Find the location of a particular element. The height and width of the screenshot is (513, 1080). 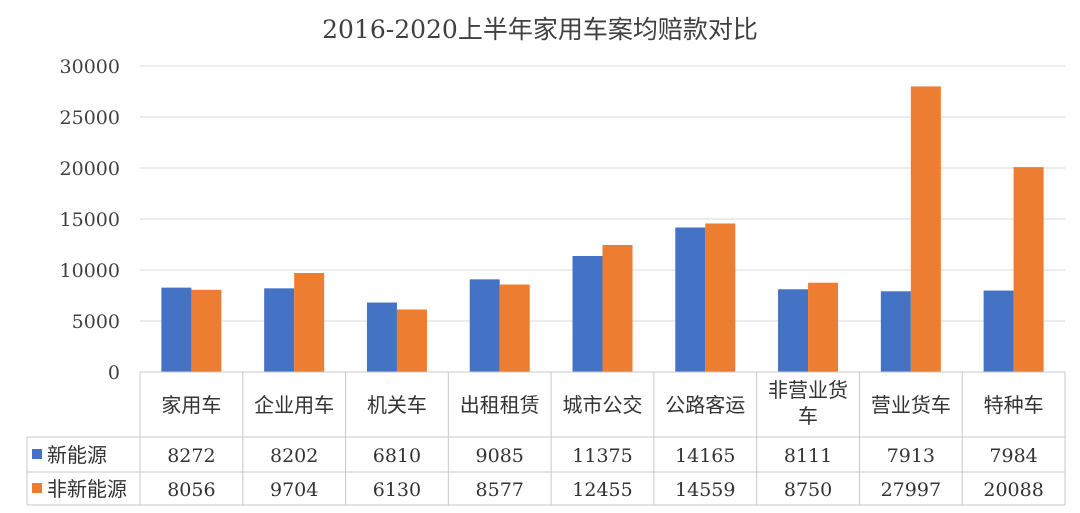

data-table-value: 27997 is located at coordinates (911, 490).